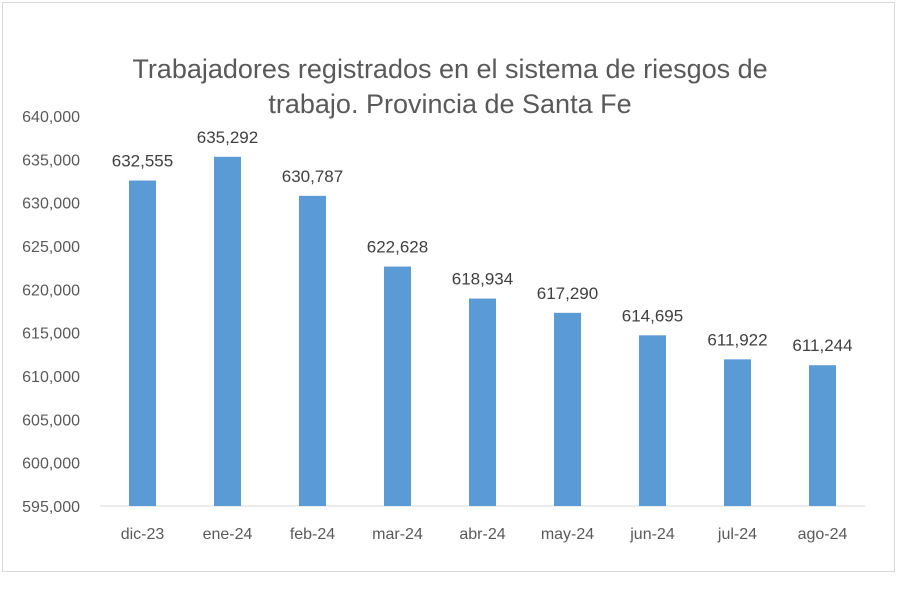  I want to click on x-tick-label: ago-24, so click(823, 534).